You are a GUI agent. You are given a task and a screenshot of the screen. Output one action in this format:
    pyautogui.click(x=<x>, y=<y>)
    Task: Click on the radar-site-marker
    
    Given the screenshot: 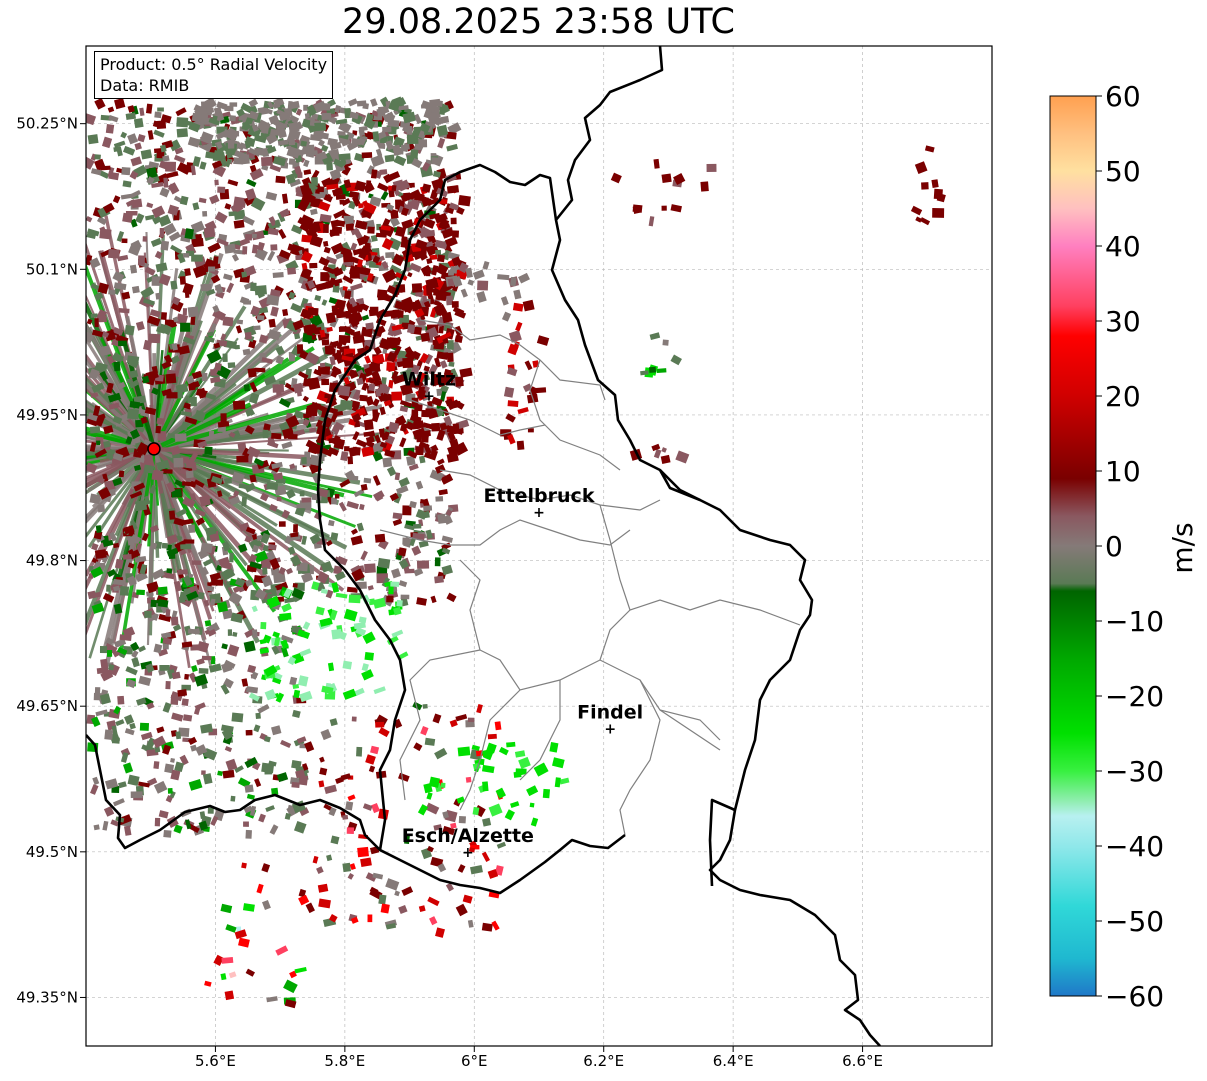 What is the action you would take?
    pyautogui.click(x=154, y=449)
    